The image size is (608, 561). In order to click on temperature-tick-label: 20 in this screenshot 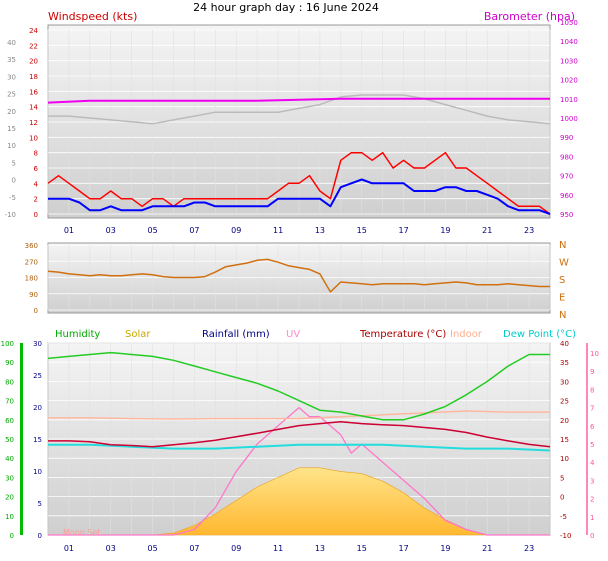, I will do `click(564, 421)`.